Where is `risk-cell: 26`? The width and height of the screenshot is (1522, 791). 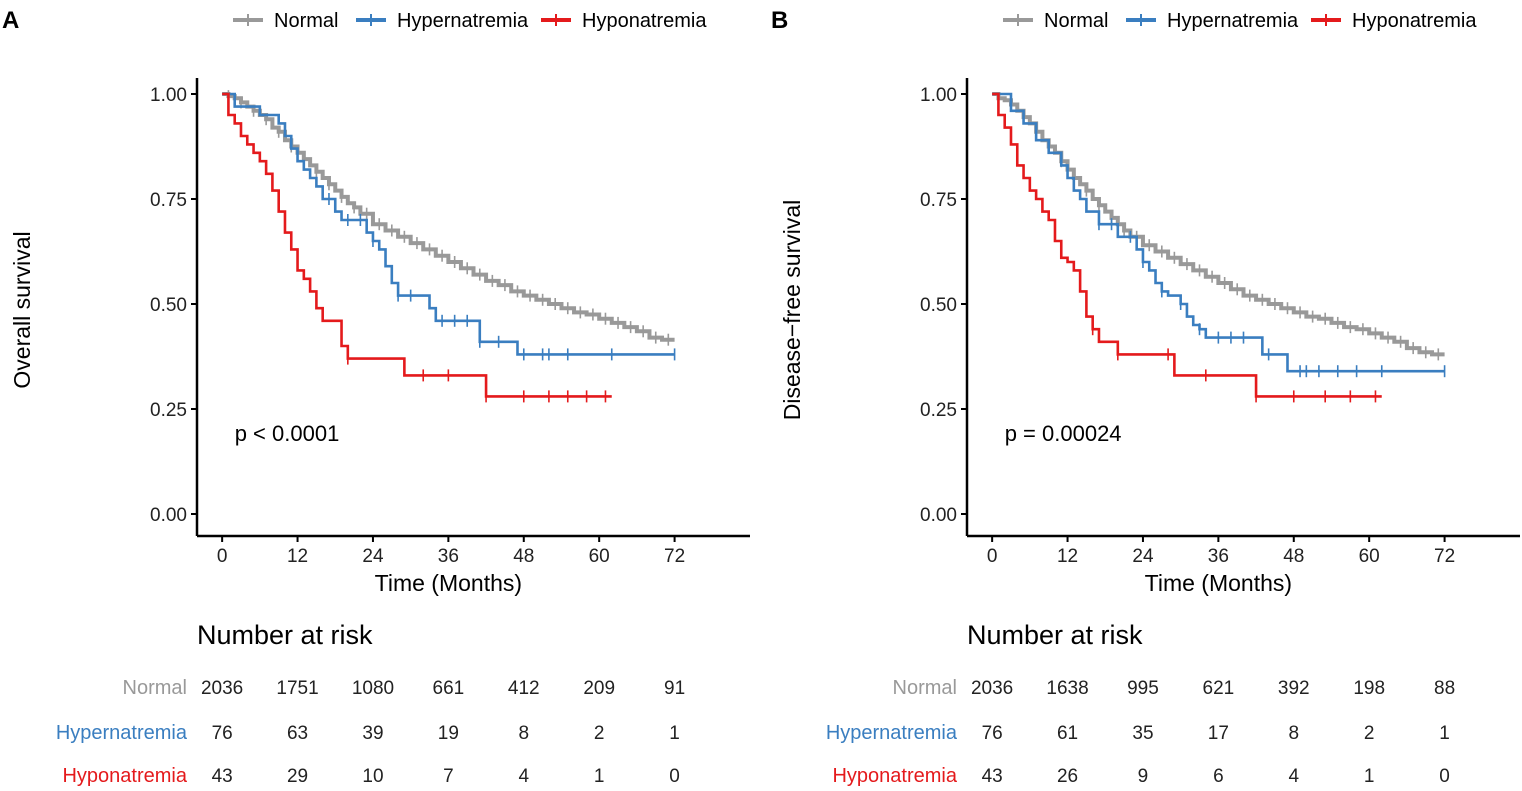
risk-cell: 26 is located at coordinates (1067, 776).